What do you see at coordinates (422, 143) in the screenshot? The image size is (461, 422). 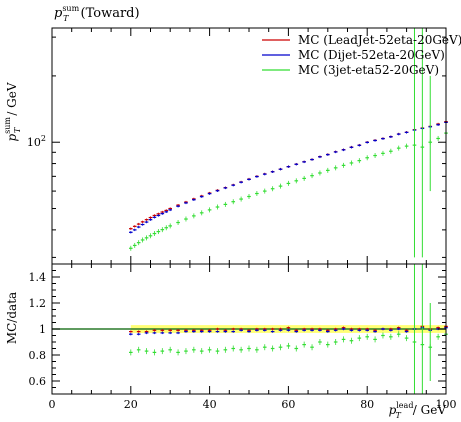 I see `main-series-2-large-errors` at bounding box center [422, 143].